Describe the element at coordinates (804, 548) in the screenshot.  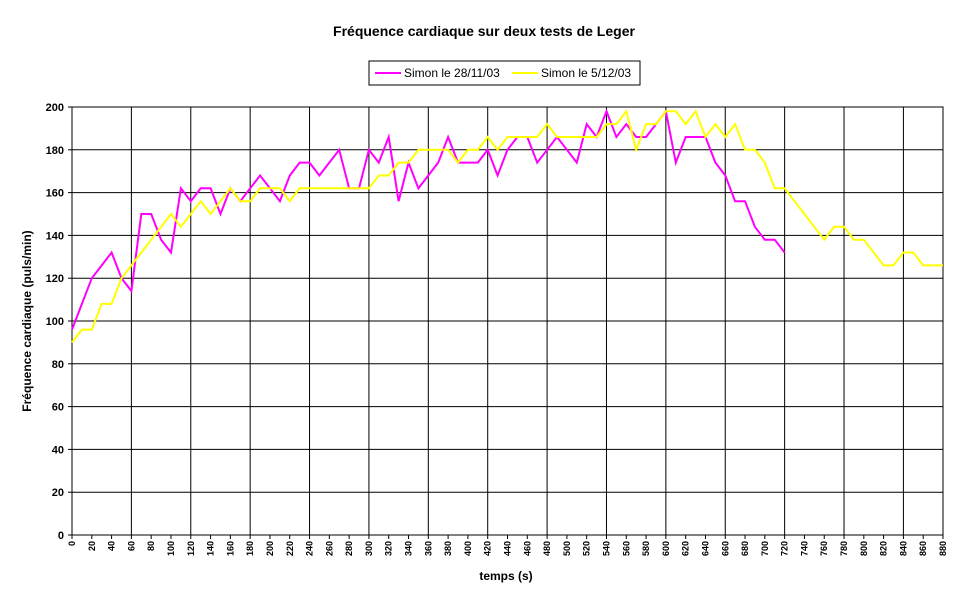
I see `x-tick-label: 740` at that location.